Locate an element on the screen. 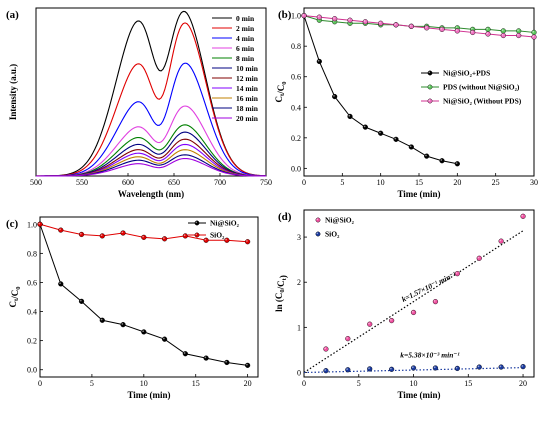 The image size is (550, 422). legend-marker-c1 is located at coordinates (197, 235).